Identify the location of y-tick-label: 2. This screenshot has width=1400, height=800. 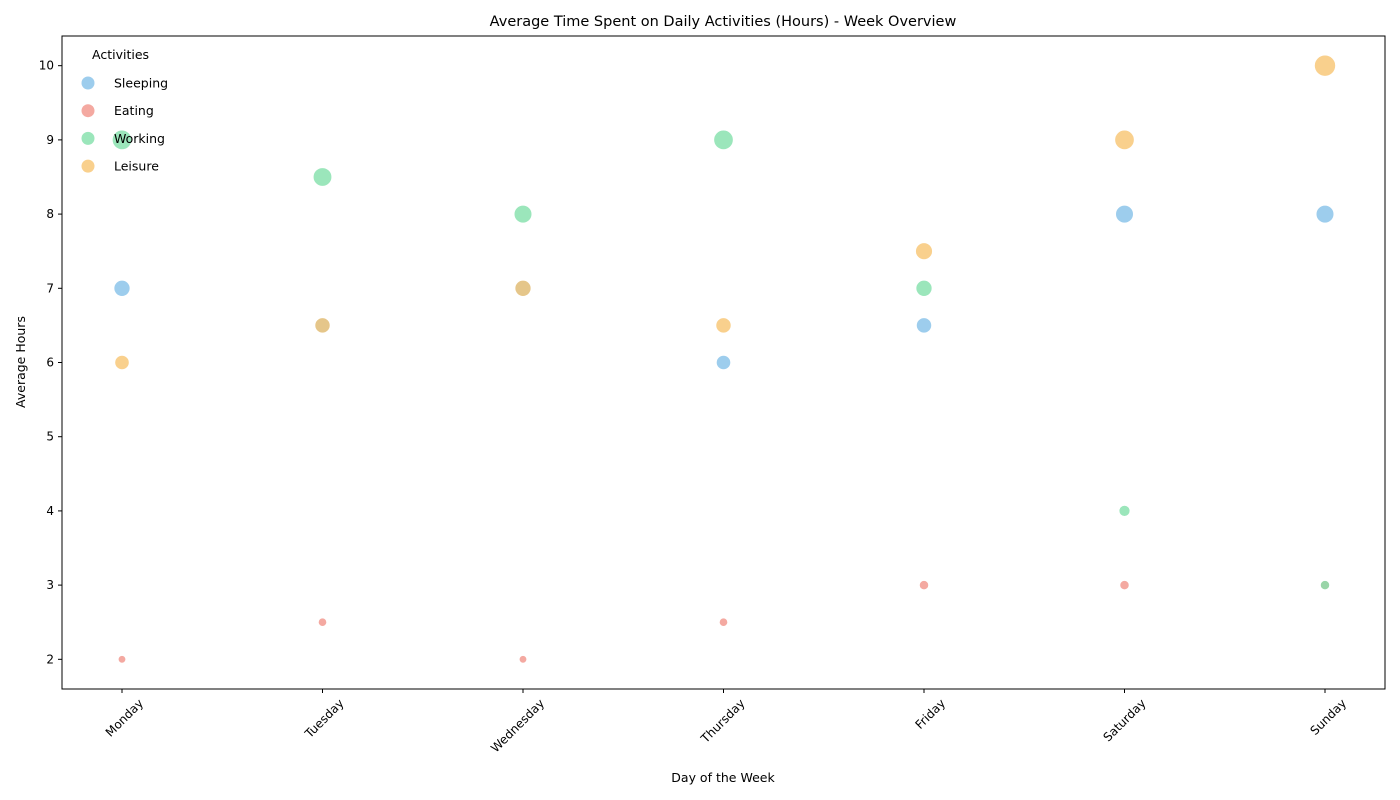
(50, 659).